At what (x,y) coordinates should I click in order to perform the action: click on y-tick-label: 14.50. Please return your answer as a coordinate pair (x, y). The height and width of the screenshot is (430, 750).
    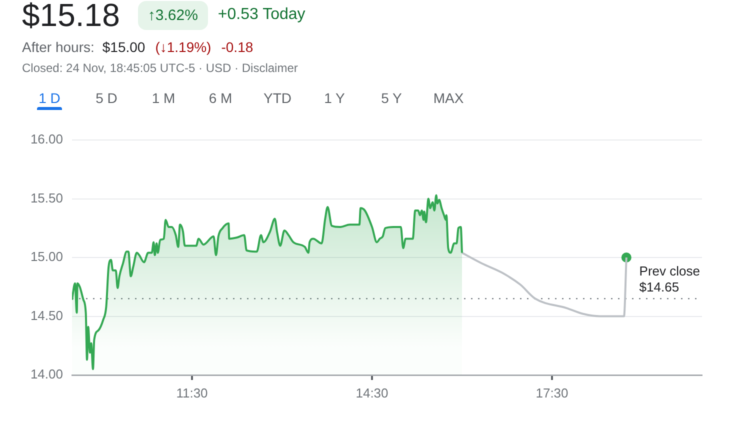
    Looking at the image, I should click on (46, 315).